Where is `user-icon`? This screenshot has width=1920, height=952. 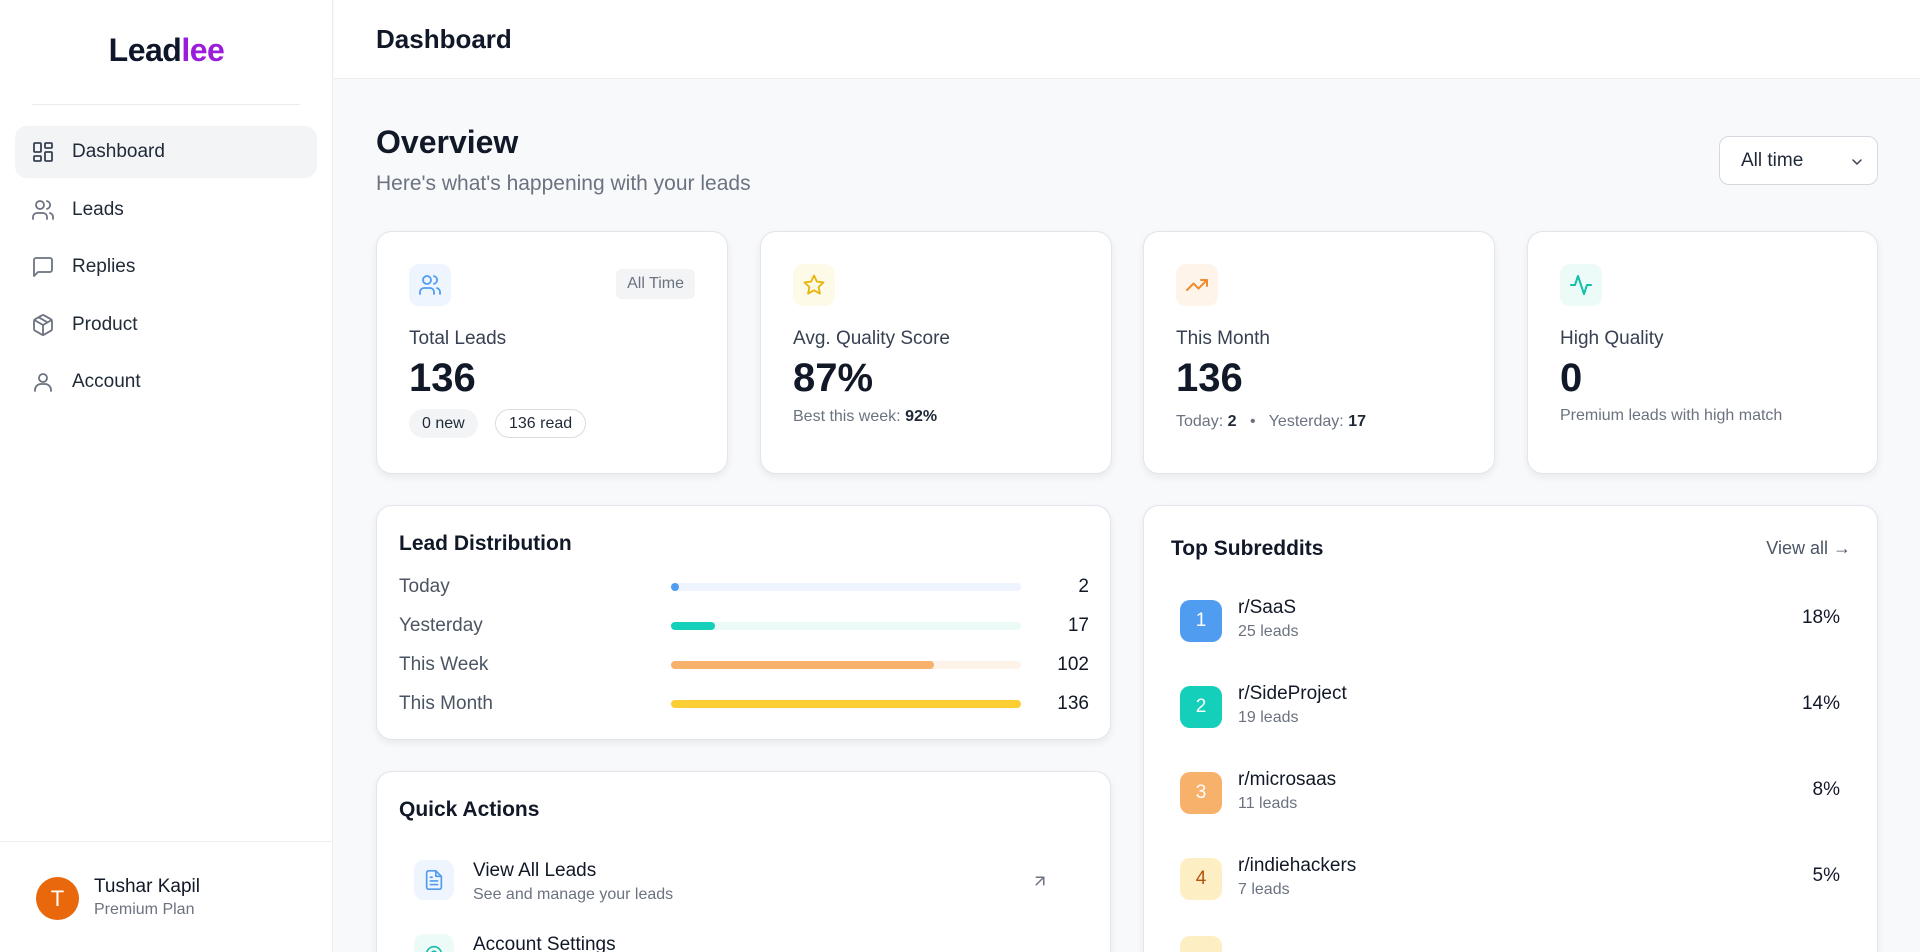 user-icon is located at coordinates (43, 382).